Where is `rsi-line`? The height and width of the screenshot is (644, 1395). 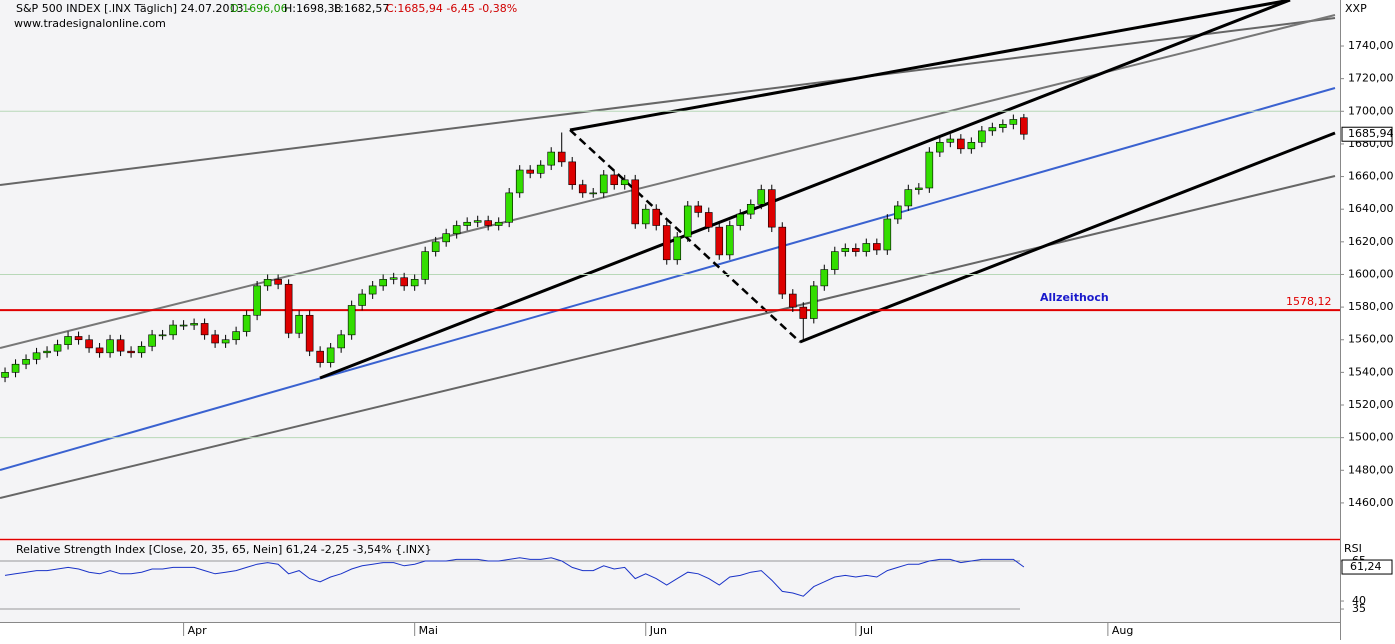
rsi-line is located at coordinates (514, 577).